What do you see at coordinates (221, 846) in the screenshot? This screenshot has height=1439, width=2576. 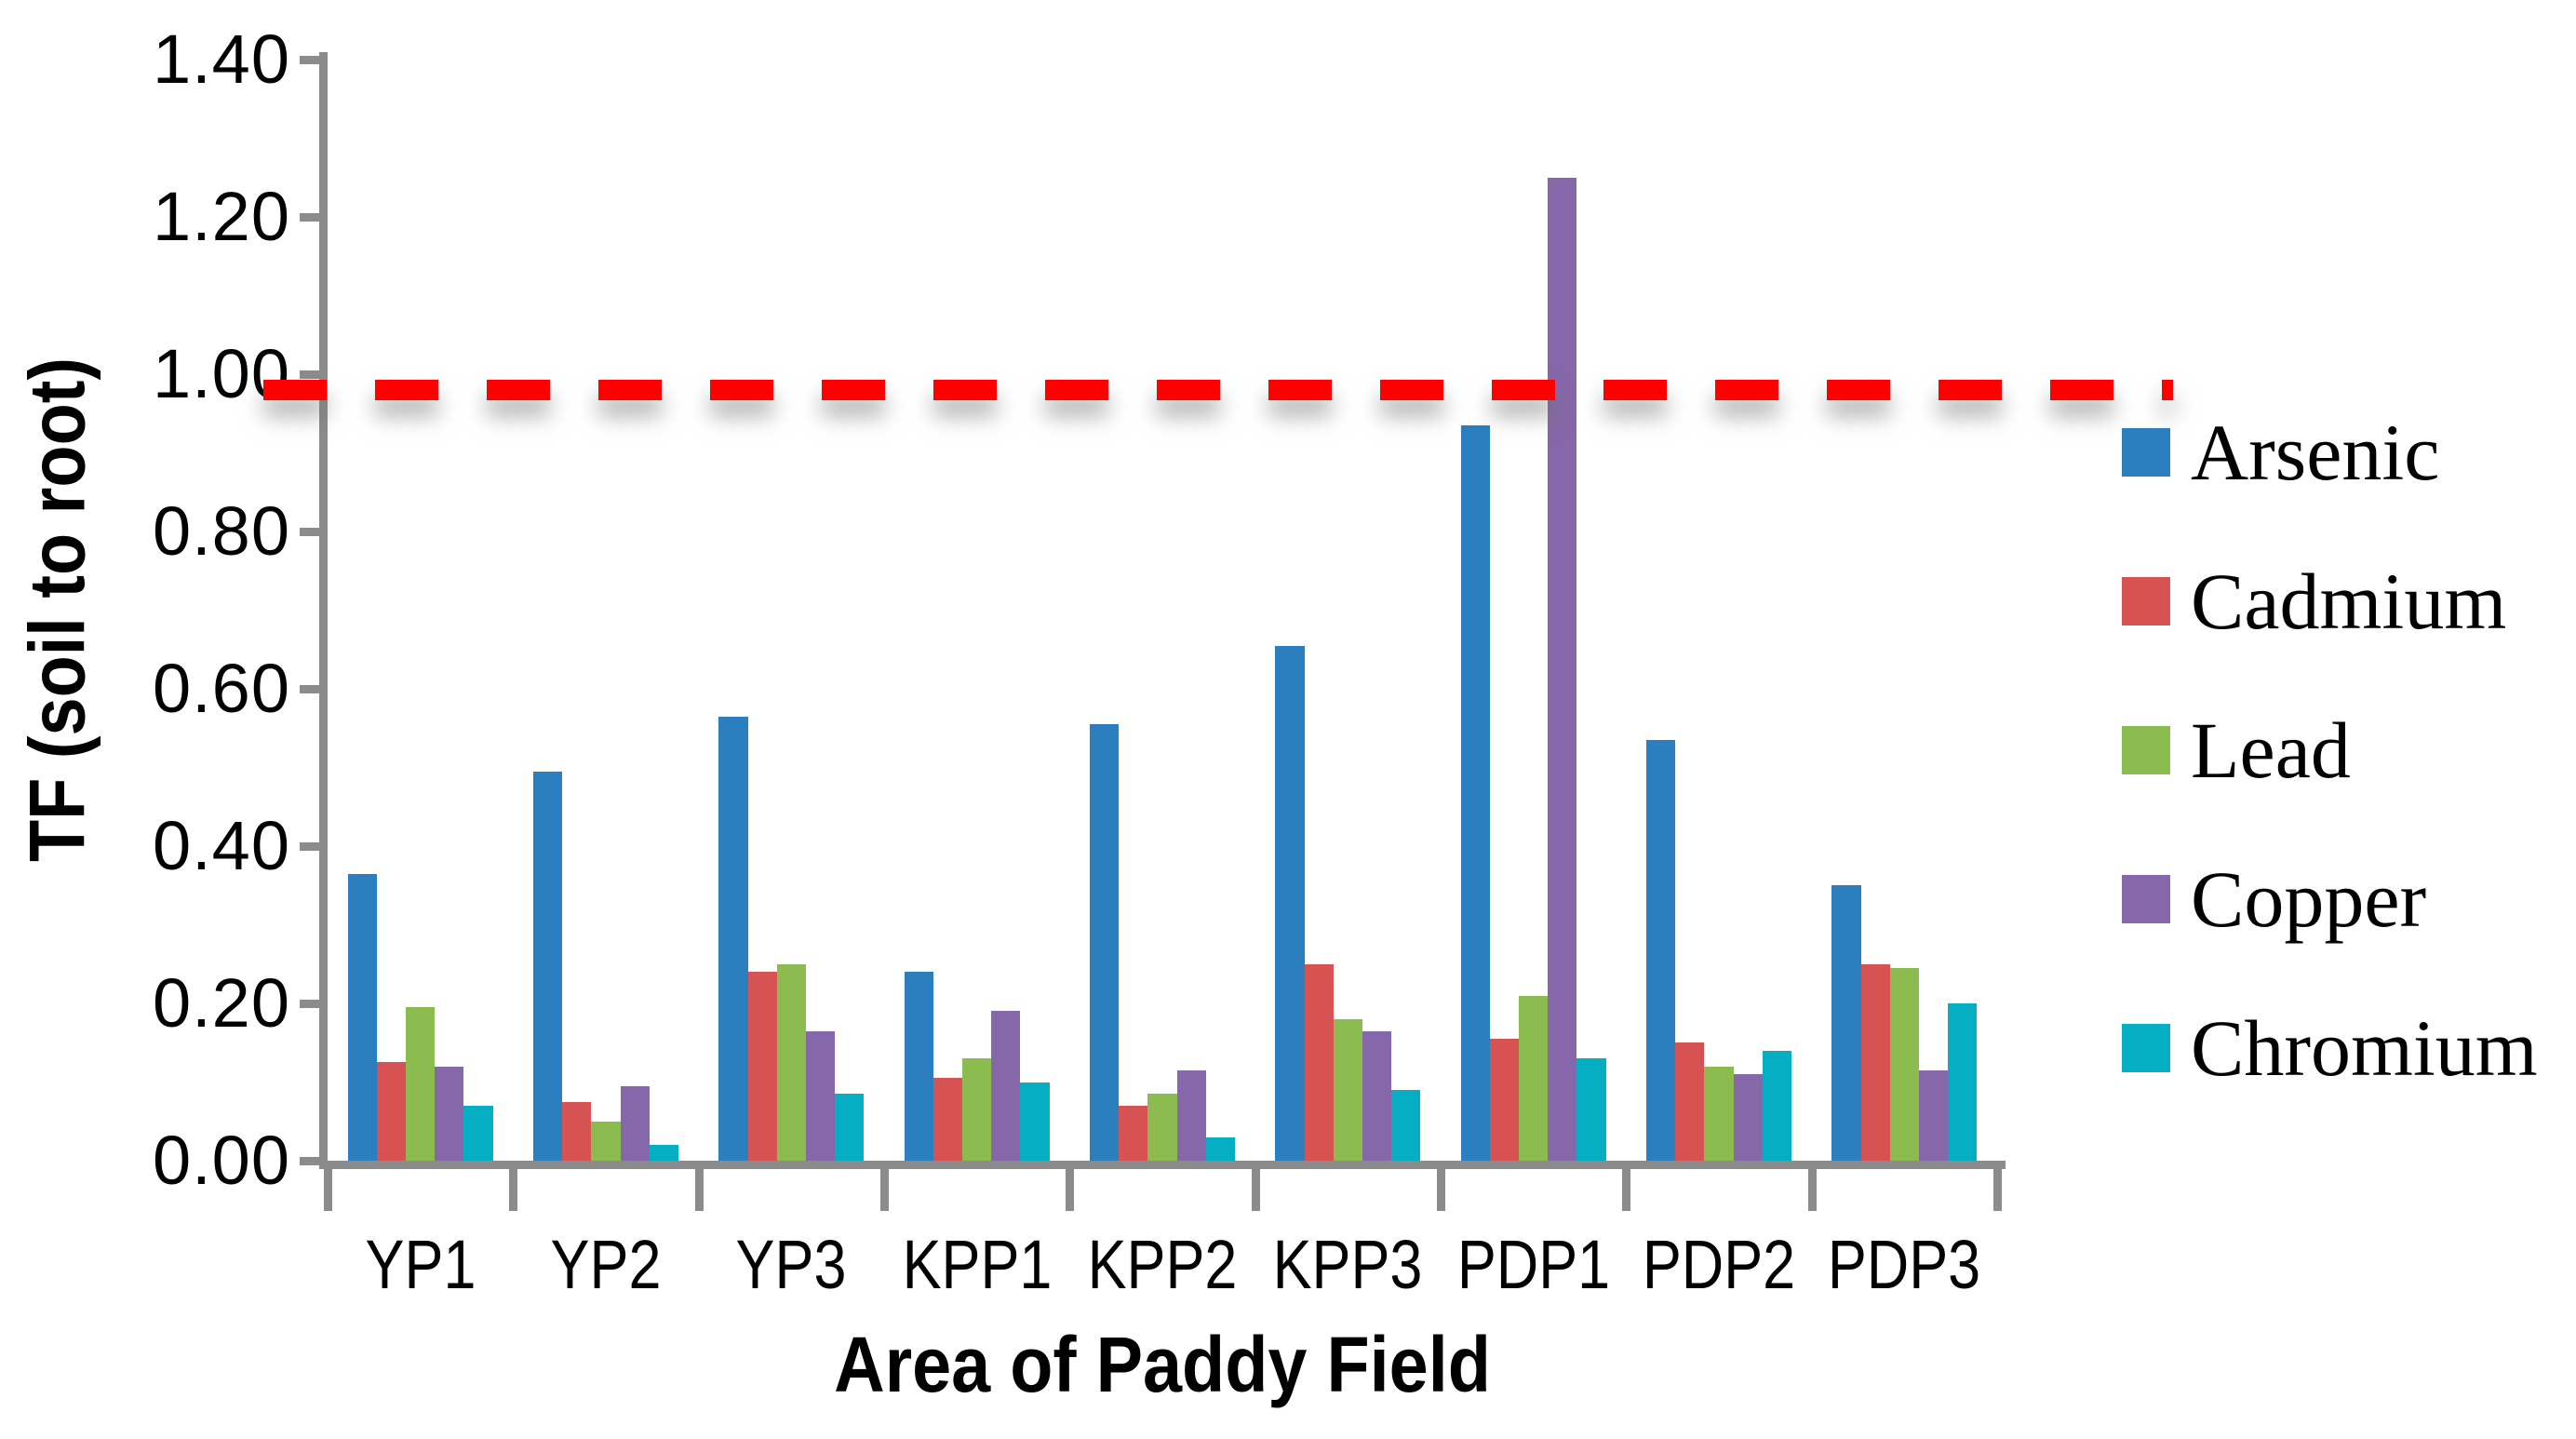 I see `y-tick-label: 0.40` at bounding box center [221, 846].